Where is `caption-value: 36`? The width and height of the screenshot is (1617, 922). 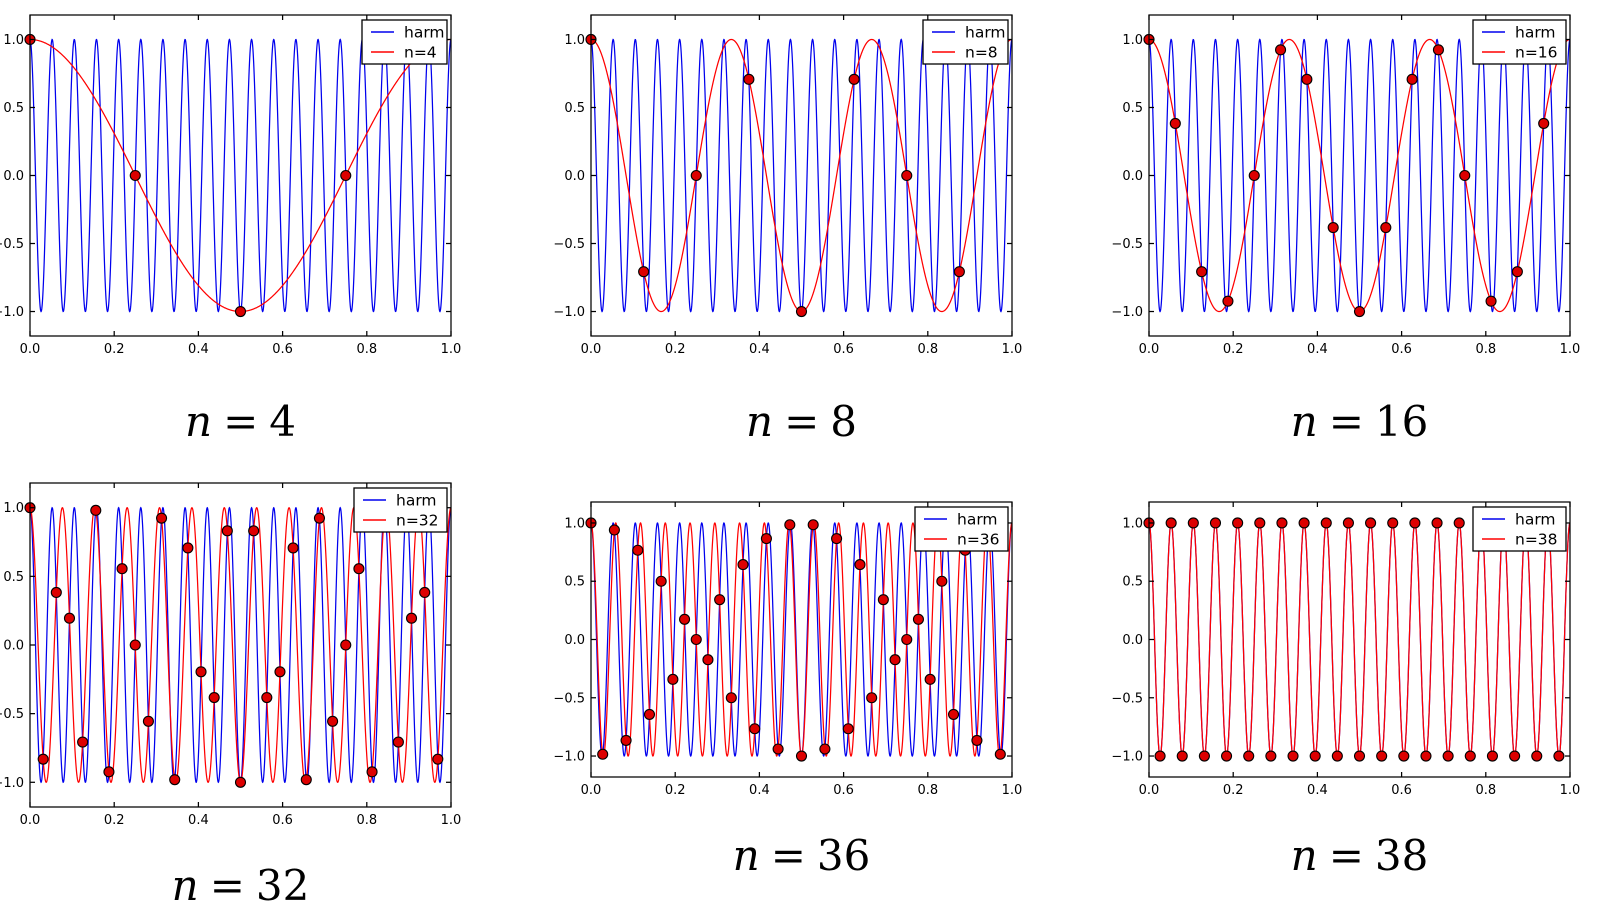 caption-value: 36 is located at coordinates (843, 855).